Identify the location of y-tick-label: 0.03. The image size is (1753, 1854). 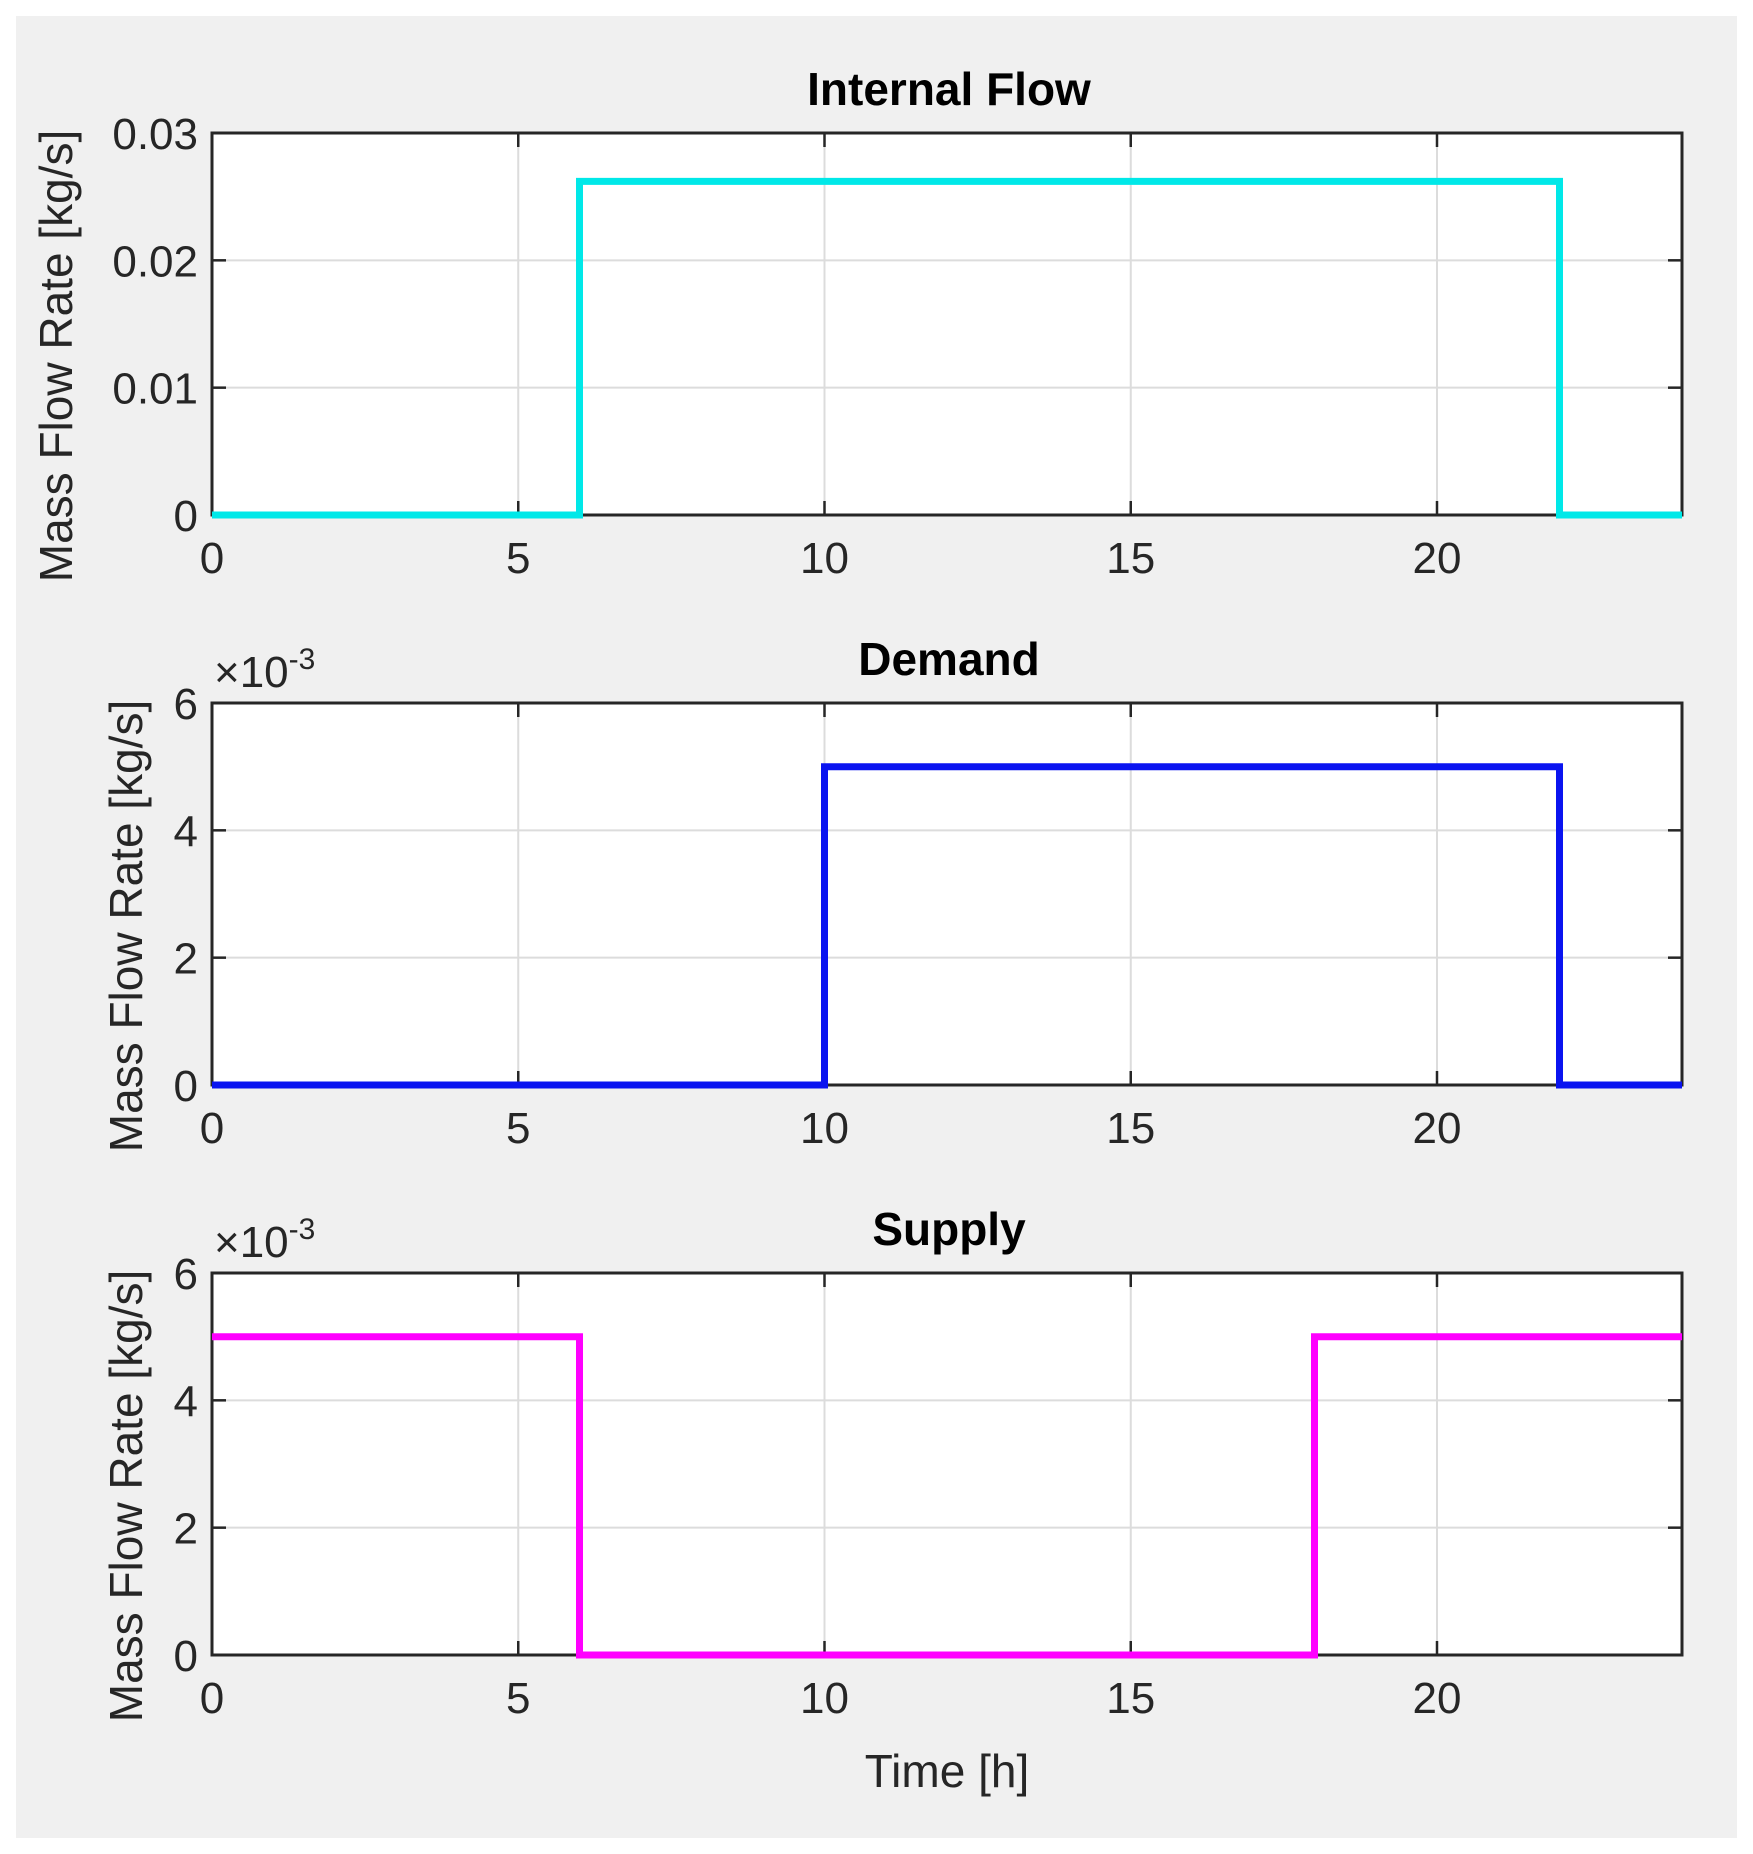
(155, 134).